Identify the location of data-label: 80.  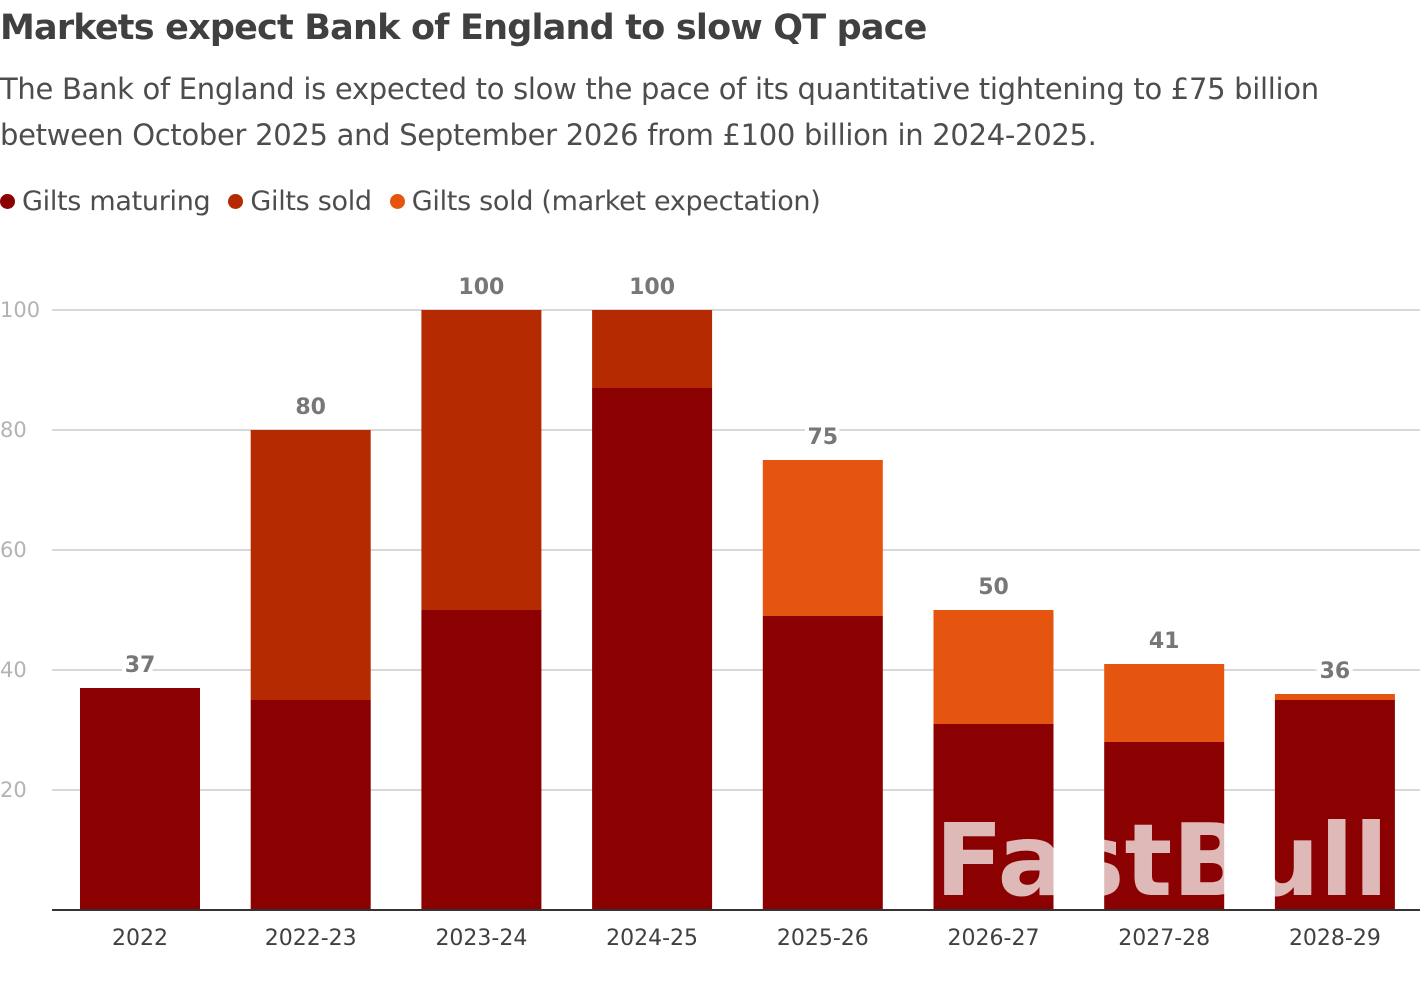
(310, 407).